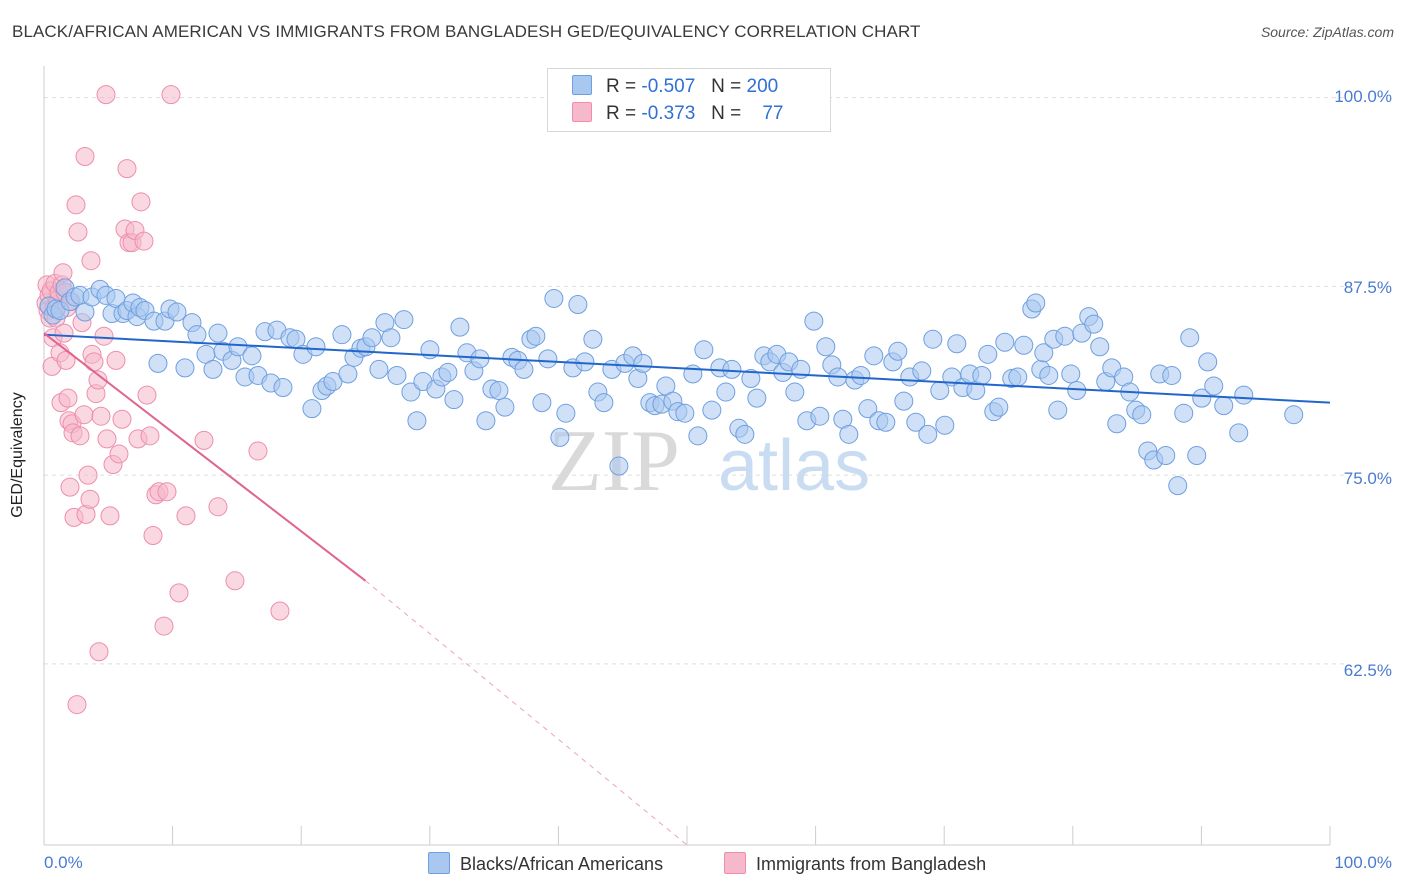 The image size is (1406, 892). What do you see at coordinates (1363, 96) in the screenshot?
I see `y-tick-label-100: 100.0%` at bounding box center [1363, 96].